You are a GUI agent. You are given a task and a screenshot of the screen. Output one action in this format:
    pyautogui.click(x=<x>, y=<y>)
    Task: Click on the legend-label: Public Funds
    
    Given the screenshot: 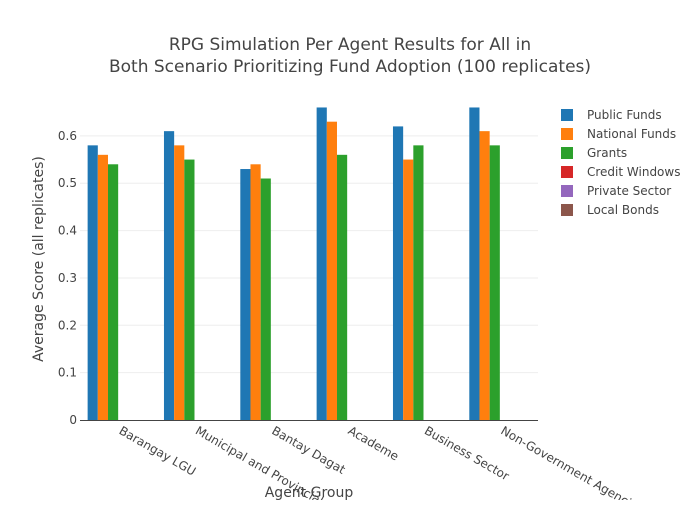 What is the action you would take?
    pyautogui.click(x=624, y=115)
    